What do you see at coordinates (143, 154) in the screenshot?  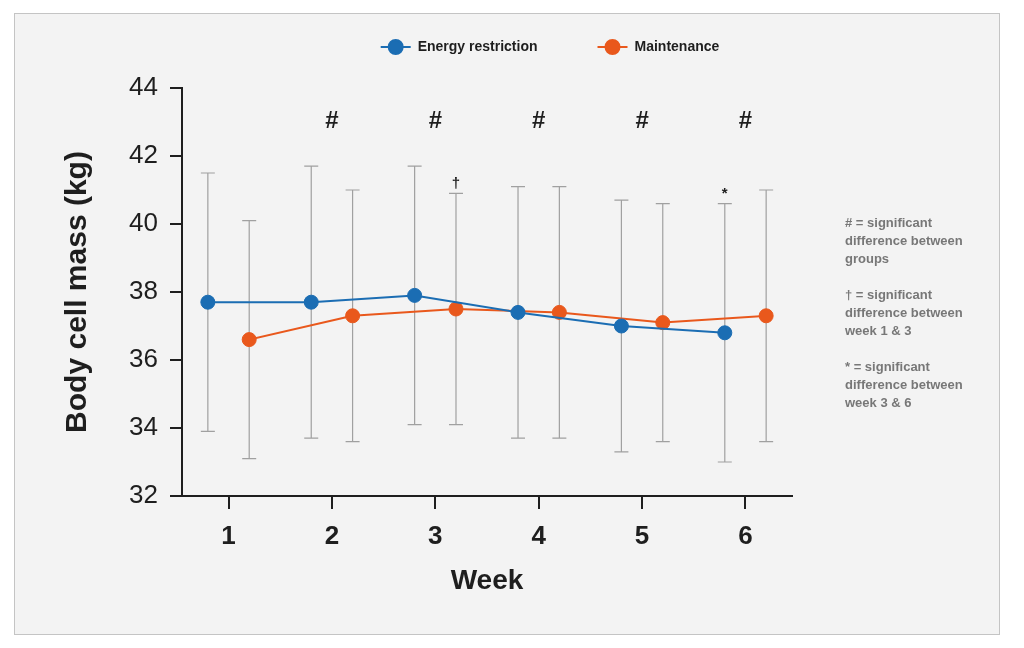 I see `y-tick-label: 42` at bounding box center [143, 154].